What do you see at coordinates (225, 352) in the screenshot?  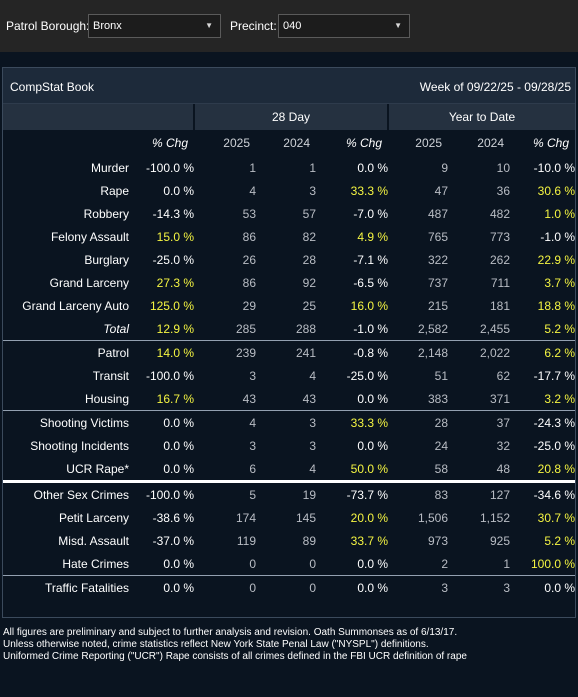 I see `cell-28day-2025: 239` at bounding box center [225, 352].